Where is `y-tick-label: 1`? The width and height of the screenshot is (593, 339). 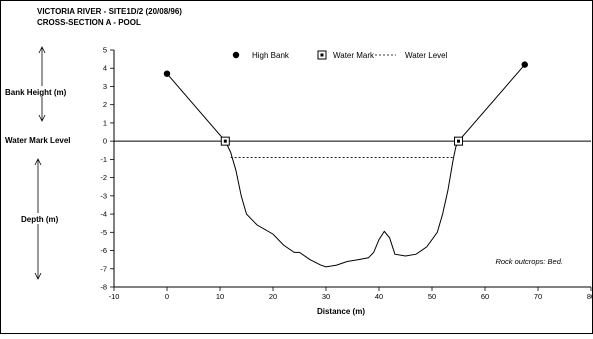 y-tick-label: 1 is located at coordinates (105, 122).